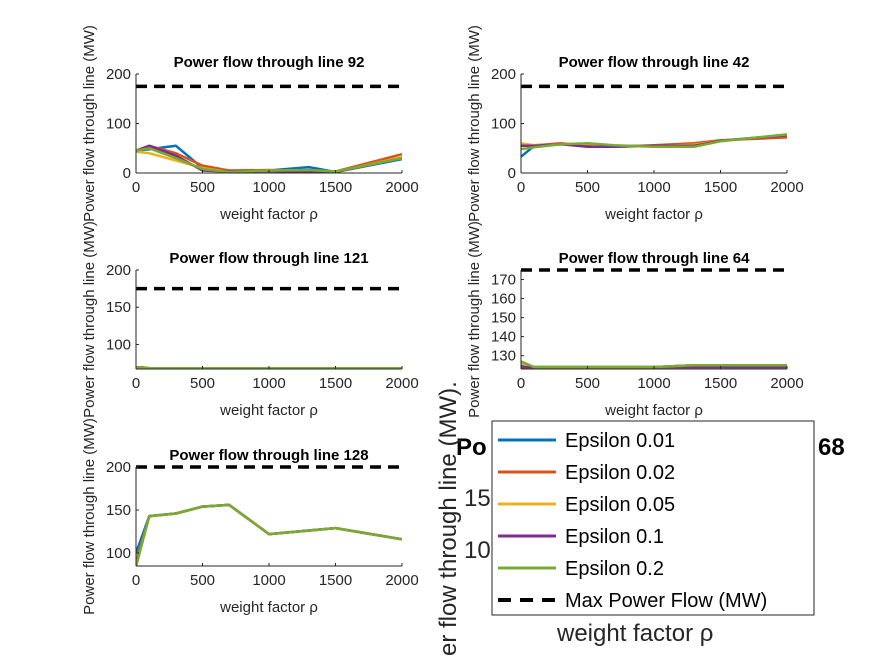 The width and height of the screenshot is (875, 656). Describe the element at coordinates (503, 356) in the screenshot. I see `y-tick-label: 130` at that location.